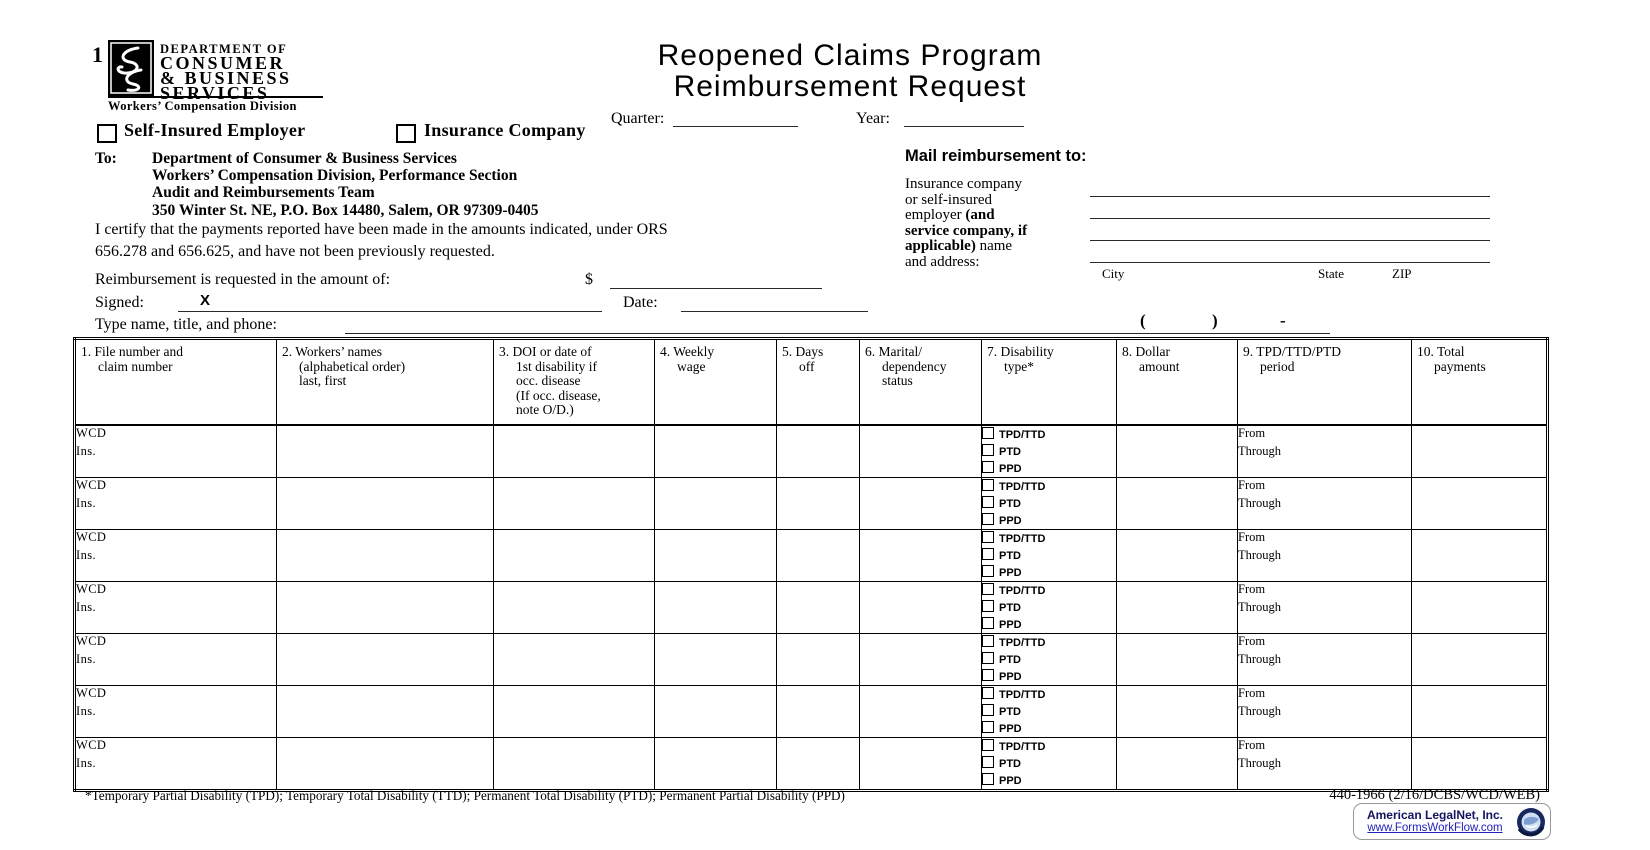 This screenshot has width=1650, height=850. I want to click on typename-input-line, so click(837, 325).